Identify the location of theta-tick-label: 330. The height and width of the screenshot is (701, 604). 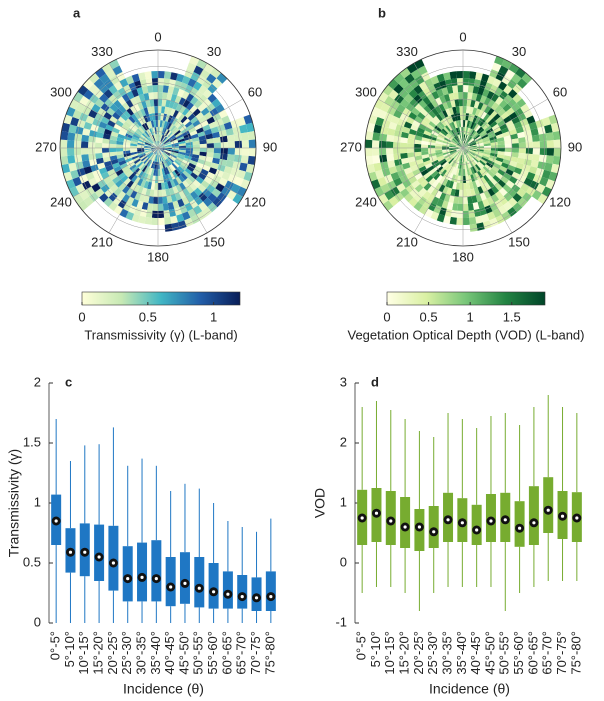
(102, 51).